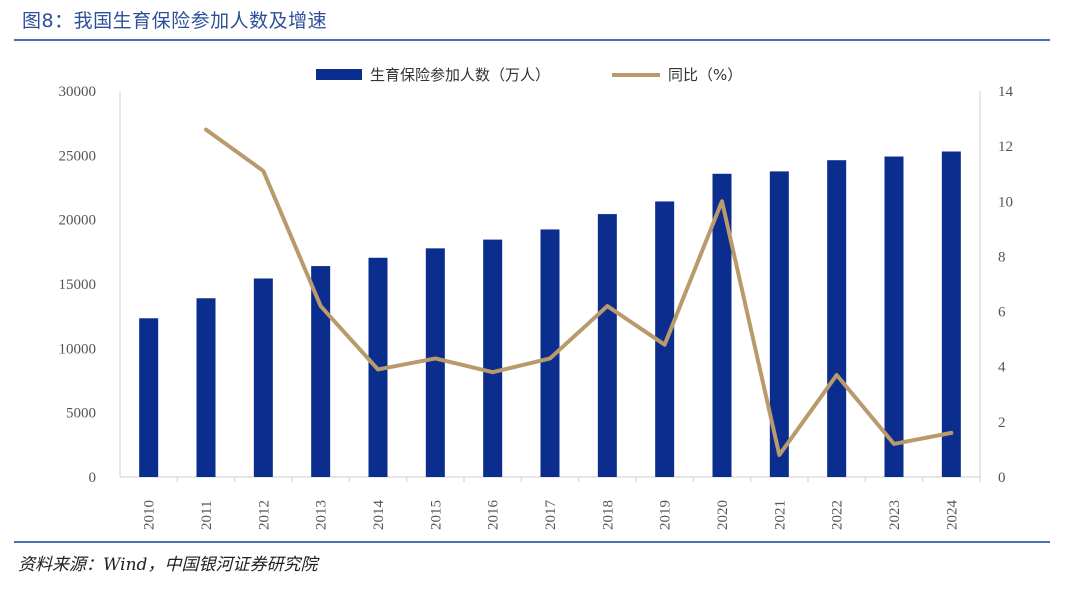  What do you see at coordinates (436, 515) in the screenshot?
I see `x-tick-label: 2015` at bounding box center [436, 515].